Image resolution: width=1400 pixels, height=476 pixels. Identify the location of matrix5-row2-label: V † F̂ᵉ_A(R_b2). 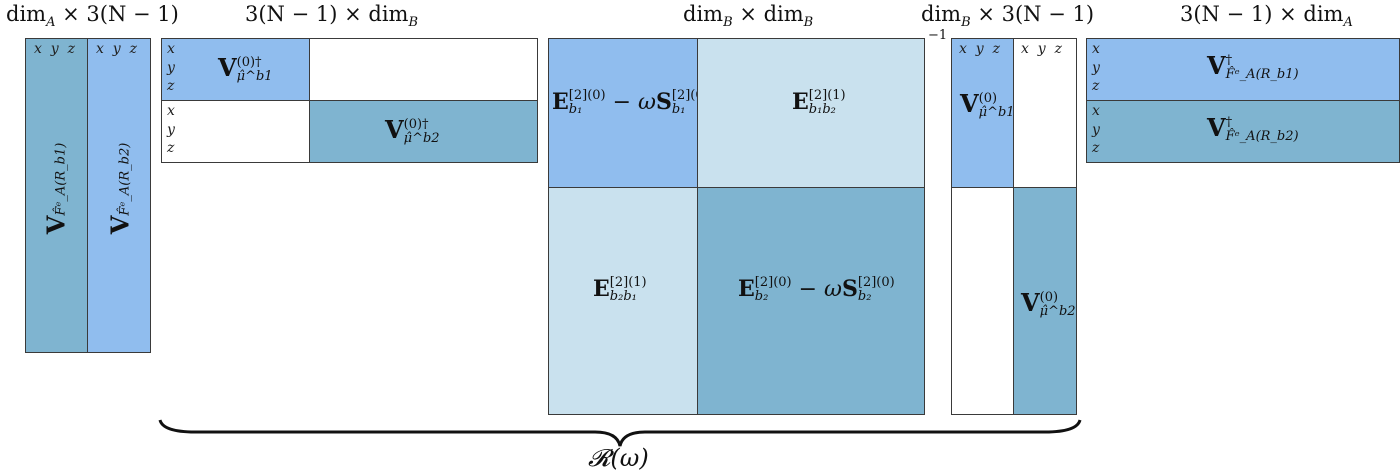
(1253, 128).